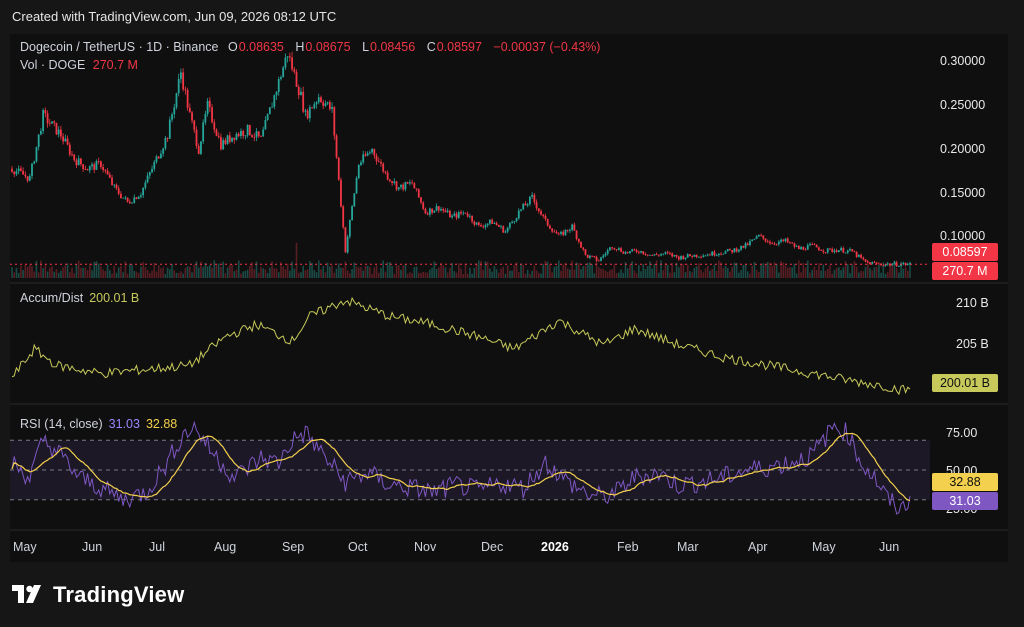 This screenshot has width=1024, height=627. What do you see at coordinates (688, 547) in the screenshot?
I see `month-label: Mar` at bounding box center [688, 547].